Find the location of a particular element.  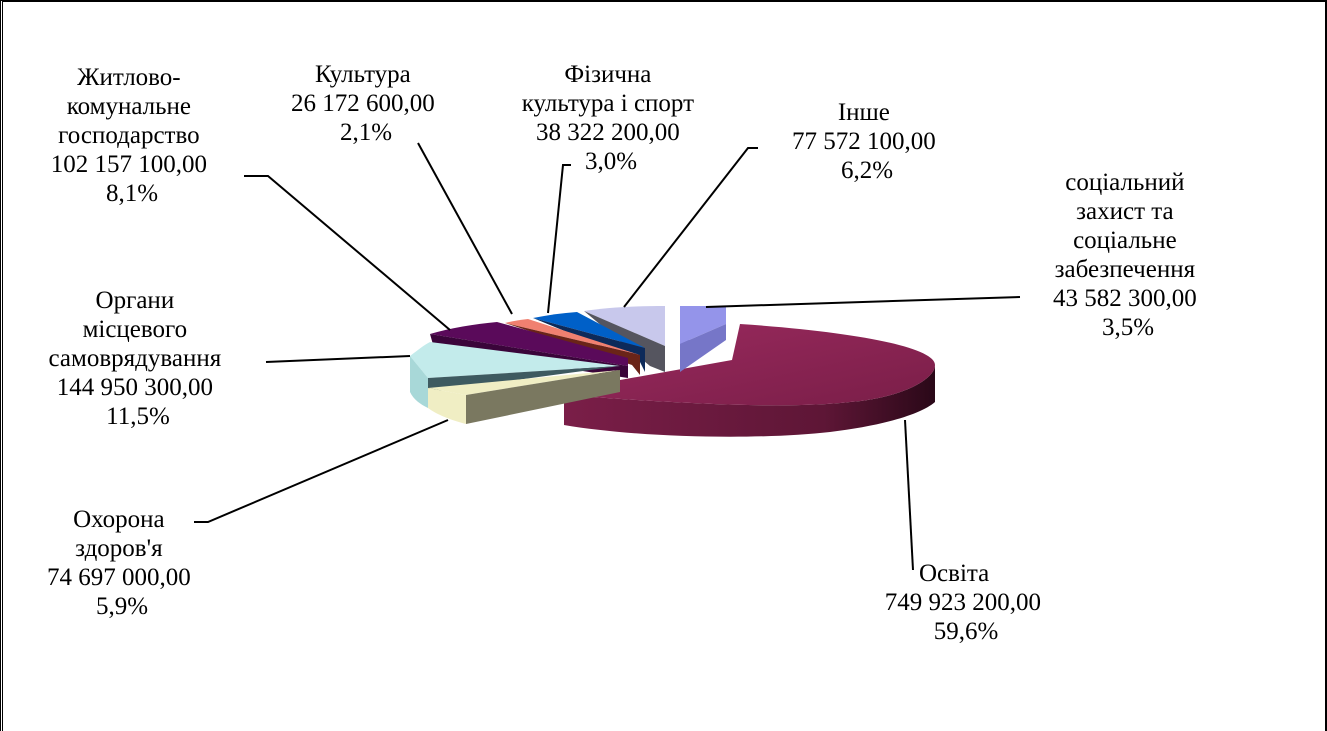

label-kultura-value: 26 172 600,00 is located at coordinates (363, 103).